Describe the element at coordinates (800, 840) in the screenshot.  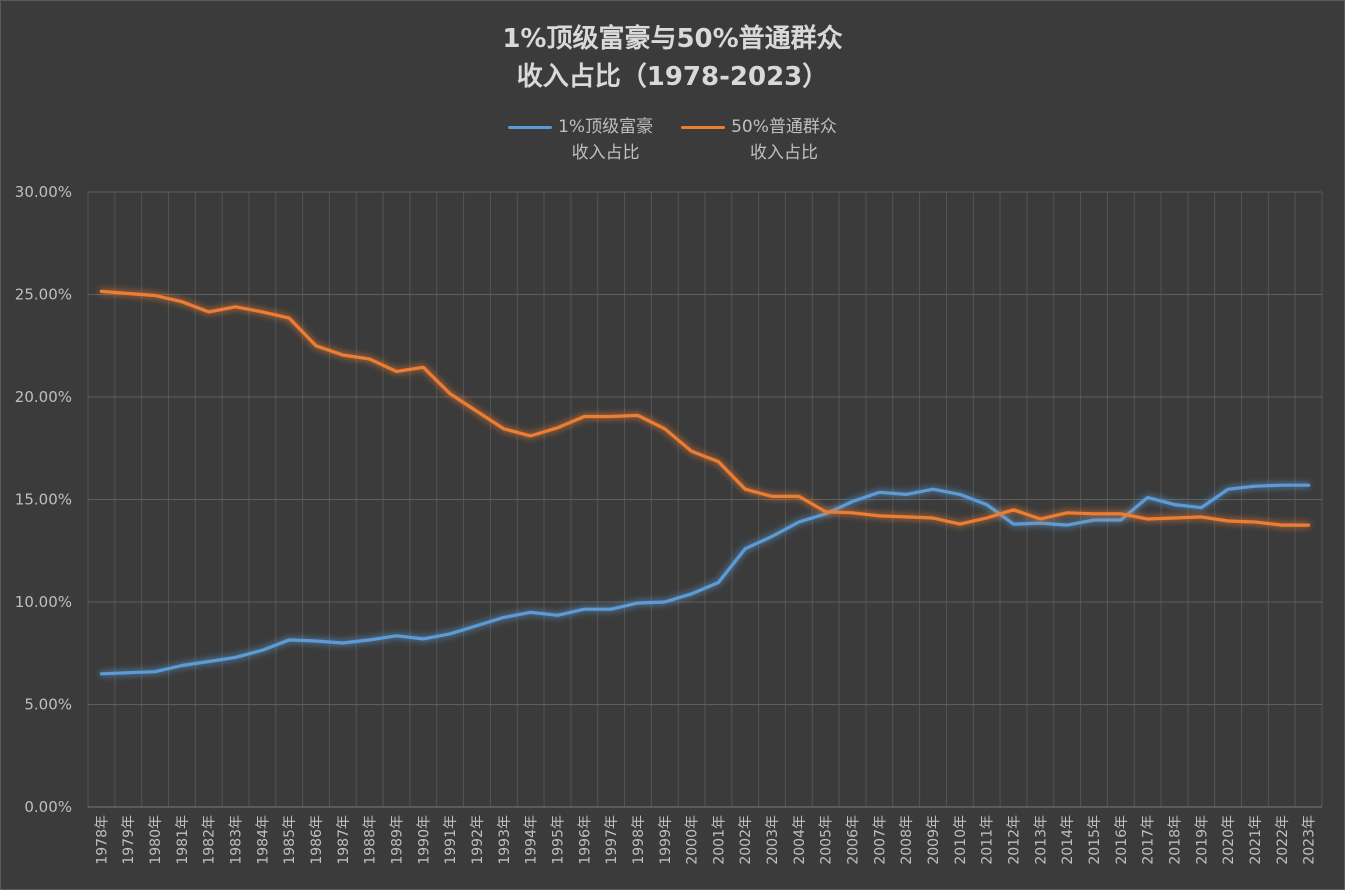
I see `x-tick-label: 2004年` at that location.